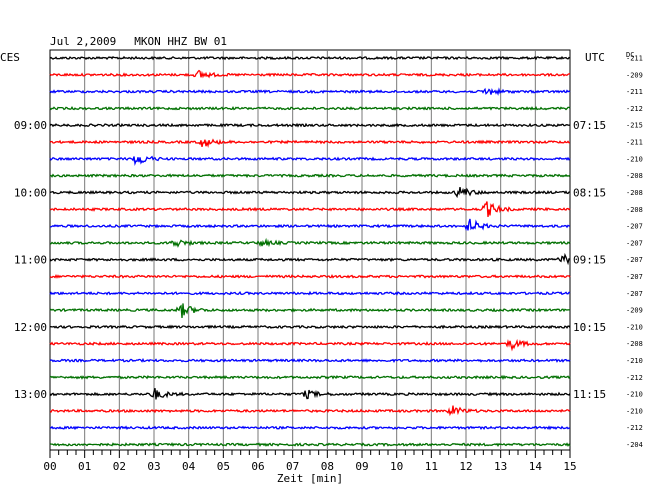 This screenshot has height=494, width=650. What do you see at coordinates (327, 466) in the screenshot?
I see `x-tick-label: 08` at bounding box center [327, 466].